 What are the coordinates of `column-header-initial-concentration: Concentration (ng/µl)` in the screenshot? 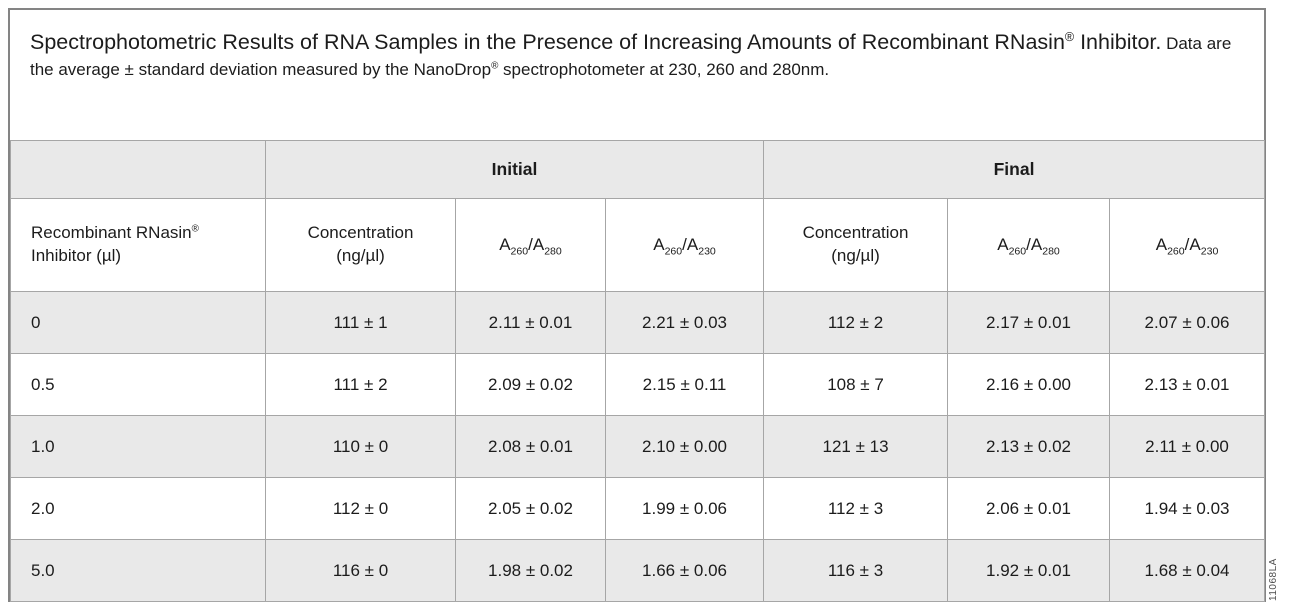 It's located at (360, 245).